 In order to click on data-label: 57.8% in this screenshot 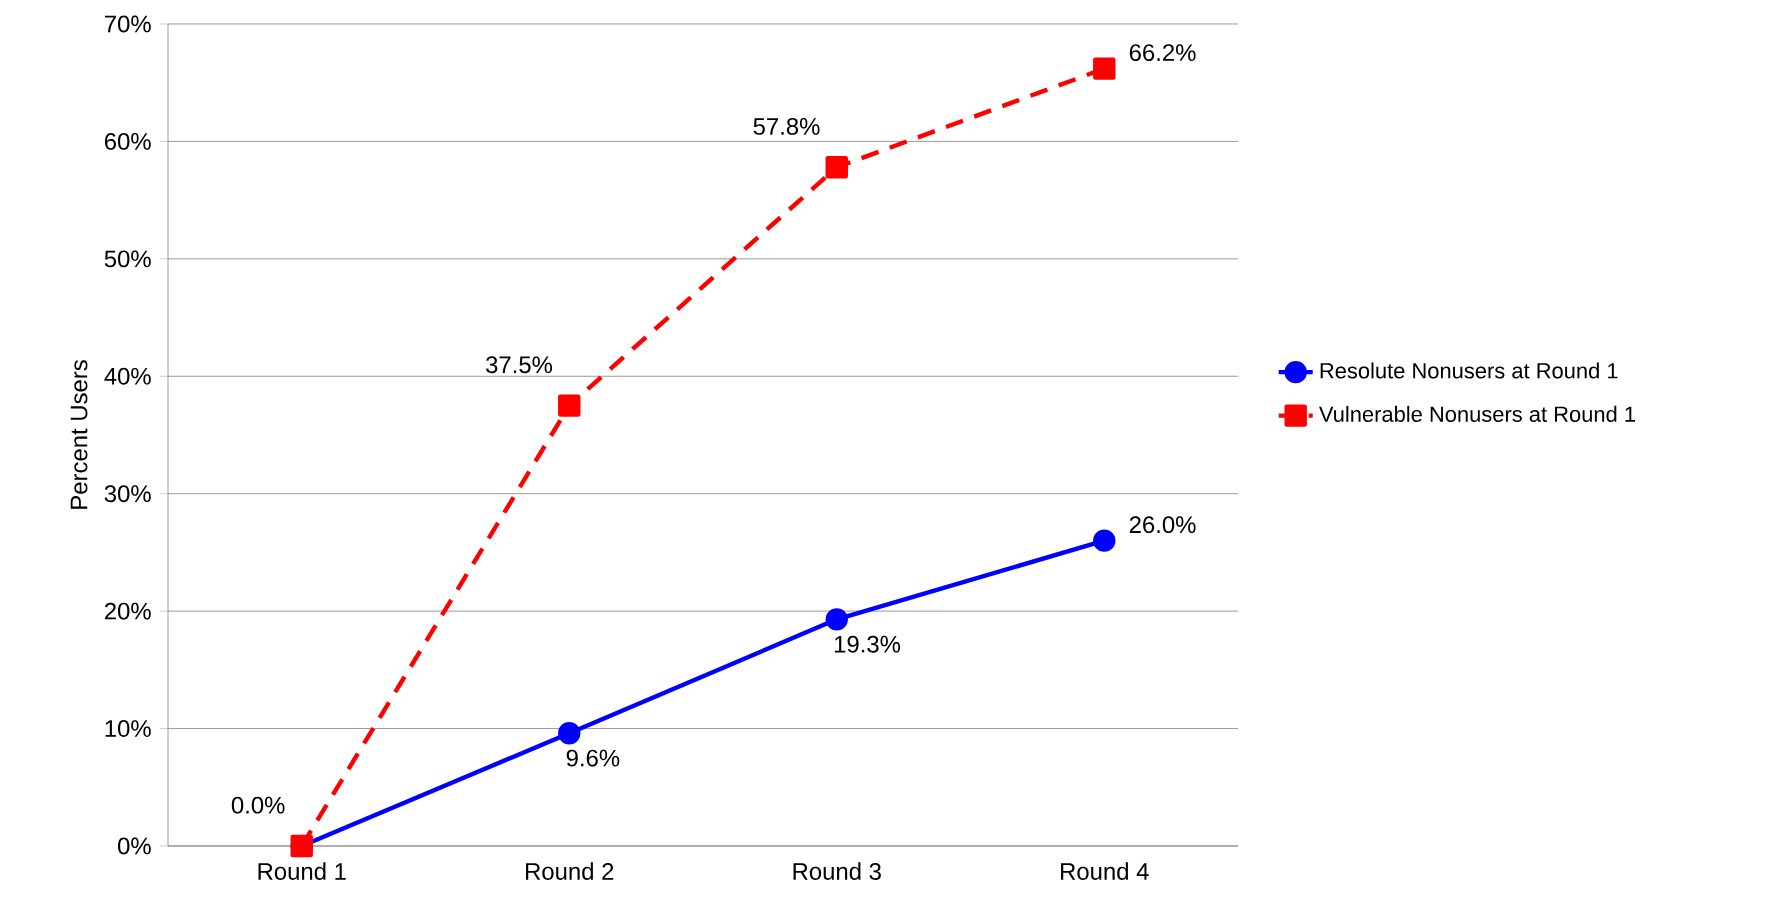, I will do `click(786, 126)`.